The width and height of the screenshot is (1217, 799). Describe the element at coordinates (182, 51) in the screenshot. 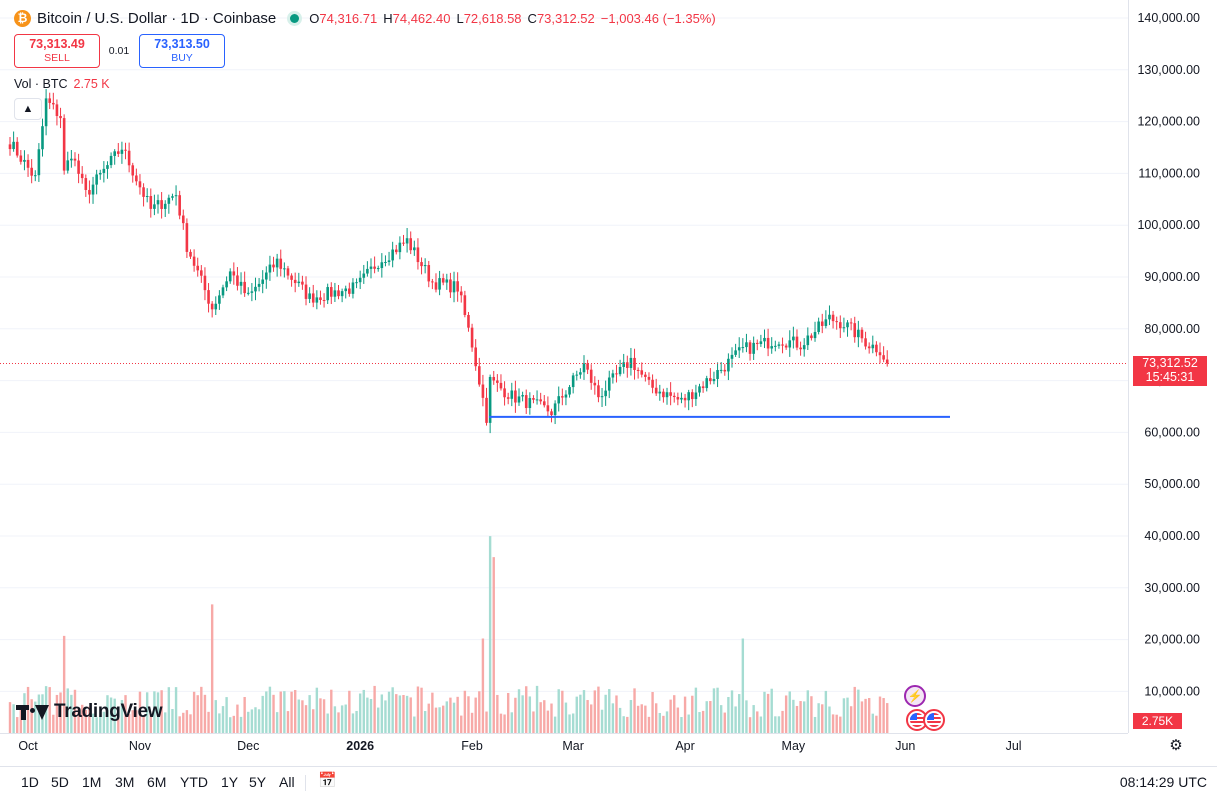

I see `buy-button: 73,313.50 BUY` at that location.